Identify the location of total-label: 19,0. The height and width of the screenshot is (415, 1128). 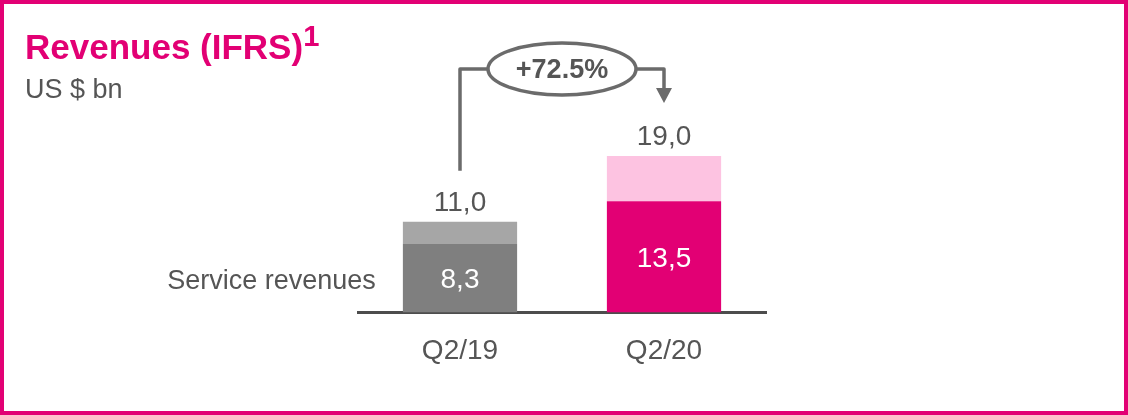
(664, 135).